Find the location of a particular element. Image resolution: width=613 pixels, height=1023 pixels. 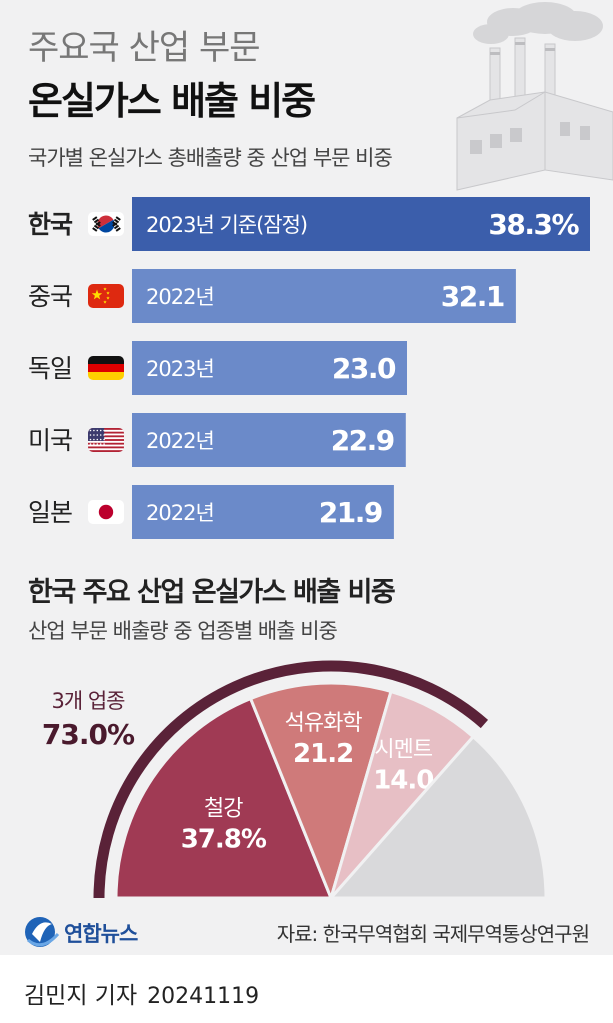

value-label: 32.1 is located at coordinates (472, 296).